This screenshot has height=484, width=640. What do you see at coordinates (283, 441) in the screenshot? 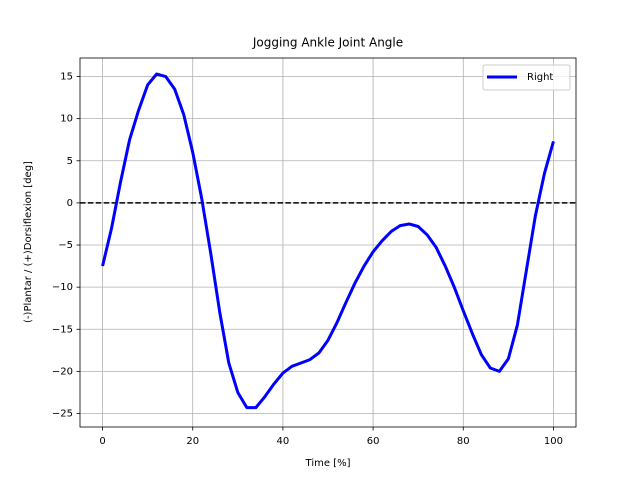
I see `x-tick-label: 40` at bounding box center [283, 441].